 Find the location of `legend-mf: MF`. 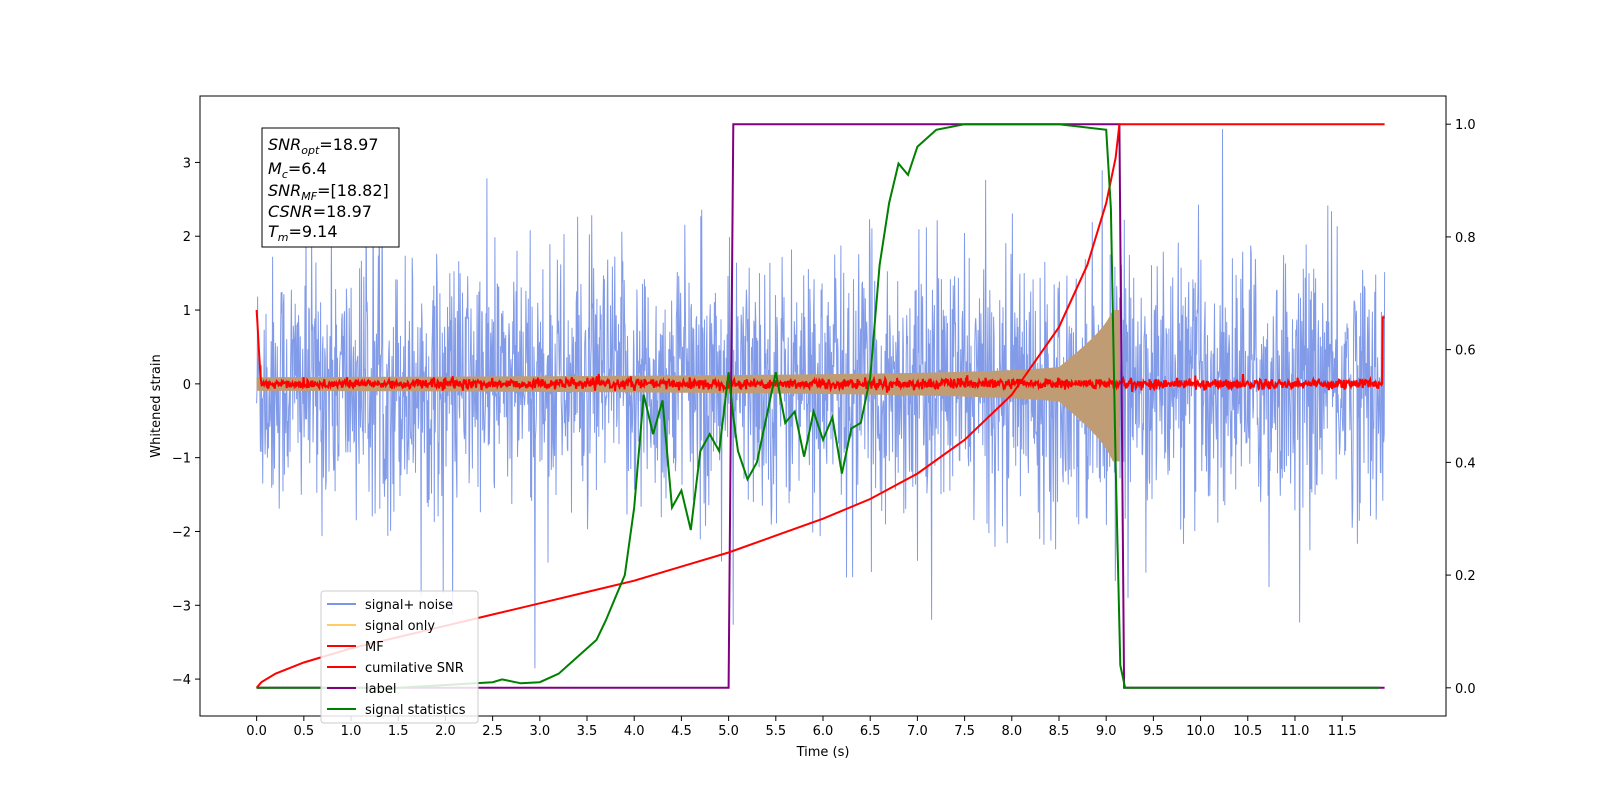

legend-mf: MF is located at coordinates (374, 647).